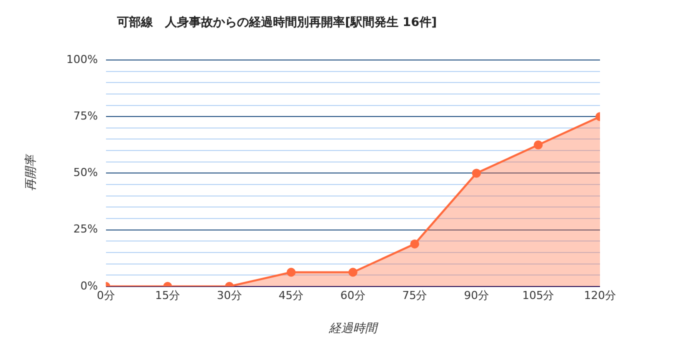 This screenshot has width=700, height=350. Describe the element at coordinates (85, 229) in the screenshot. I see `y-tick-label: 25%` at that location.